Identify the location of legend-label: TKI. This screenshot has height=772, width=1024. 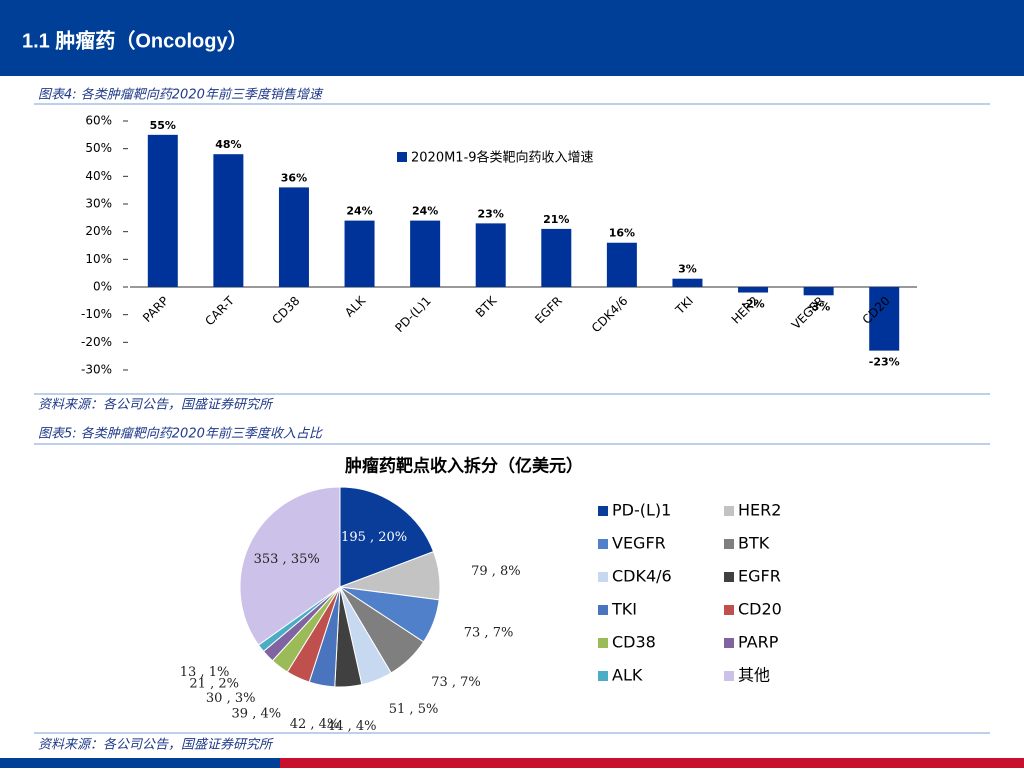
(624, 609).